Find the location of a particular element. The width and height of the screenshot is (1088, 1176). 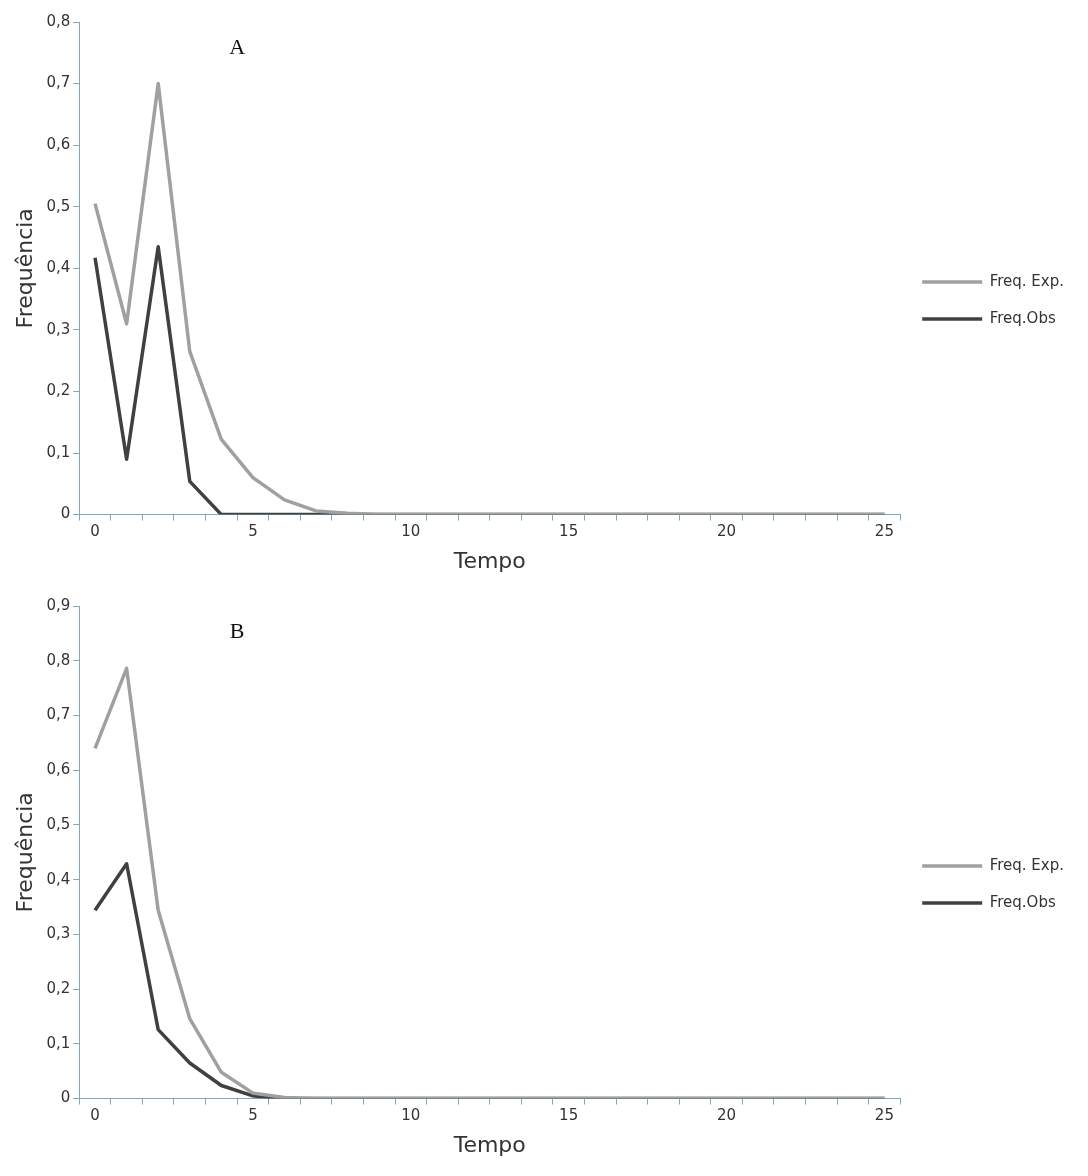

y-tick-label: 0,9 is located at coordinates (58, 604).